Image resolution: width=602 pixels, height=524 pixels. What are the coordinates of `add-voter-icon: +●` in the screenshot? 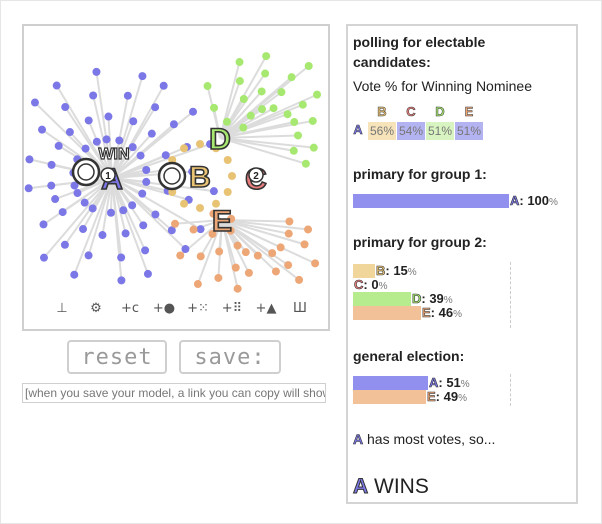 It's located at (164, 308).